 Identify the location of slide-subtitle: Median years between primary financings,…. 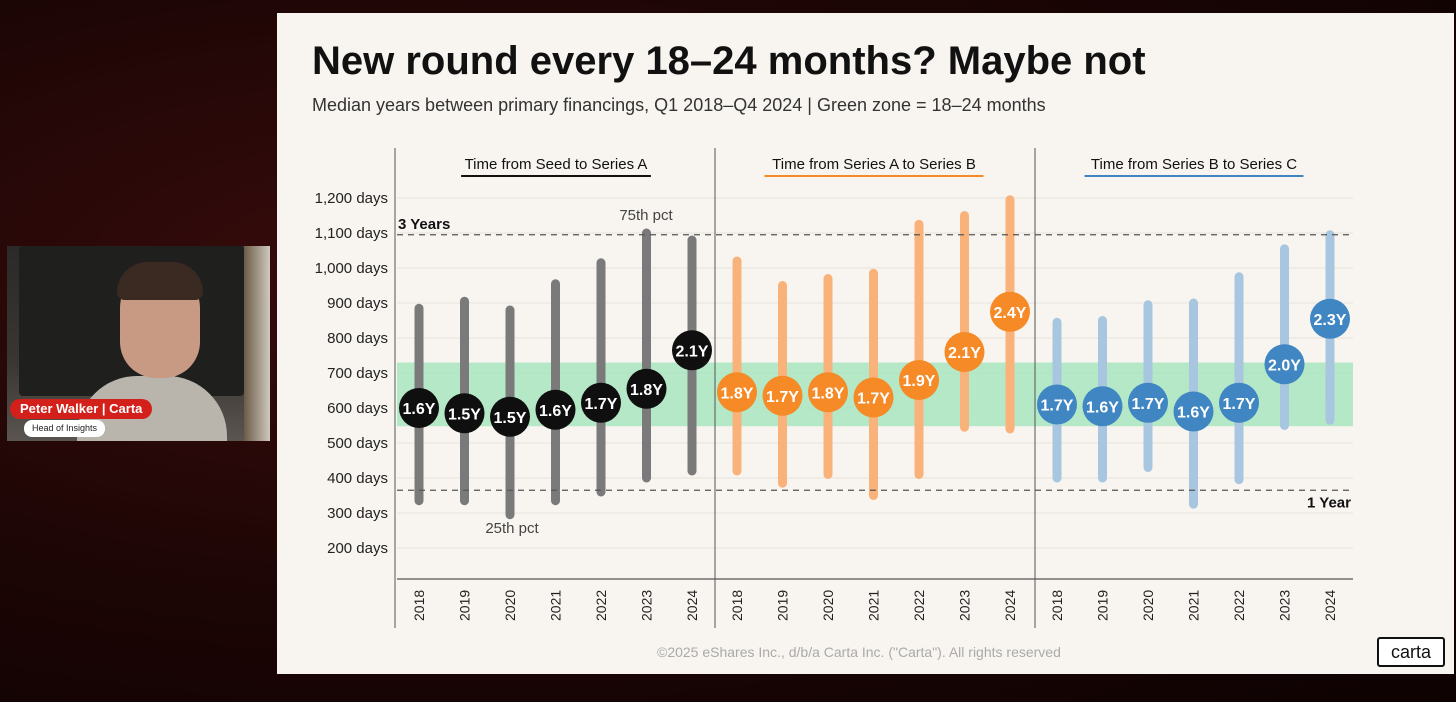
(679, 105).